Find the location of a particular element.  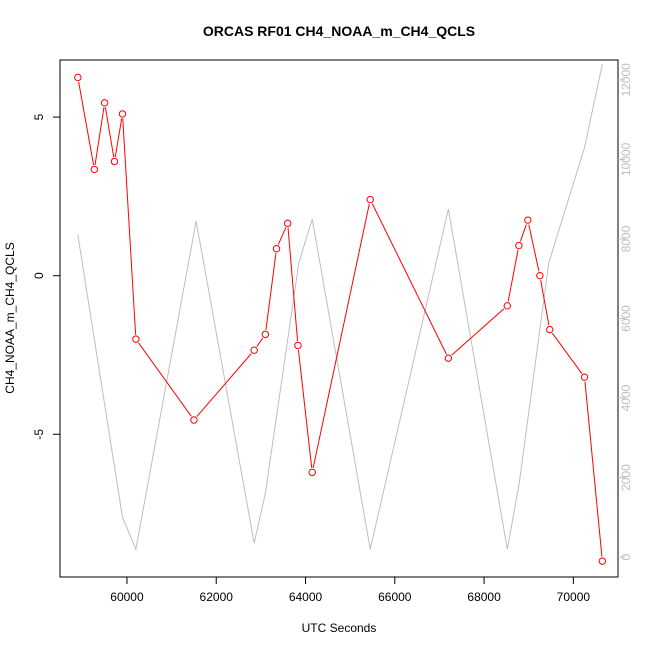

x-tick-label: 64000 is located at coordinates (306, 597).